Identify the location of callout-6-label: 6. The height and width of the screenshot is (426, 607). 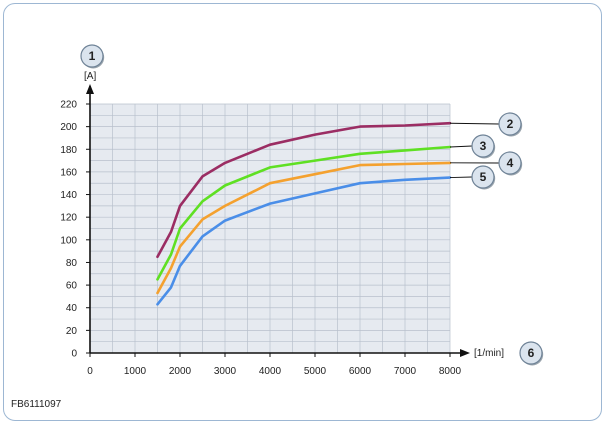
(531, 353).